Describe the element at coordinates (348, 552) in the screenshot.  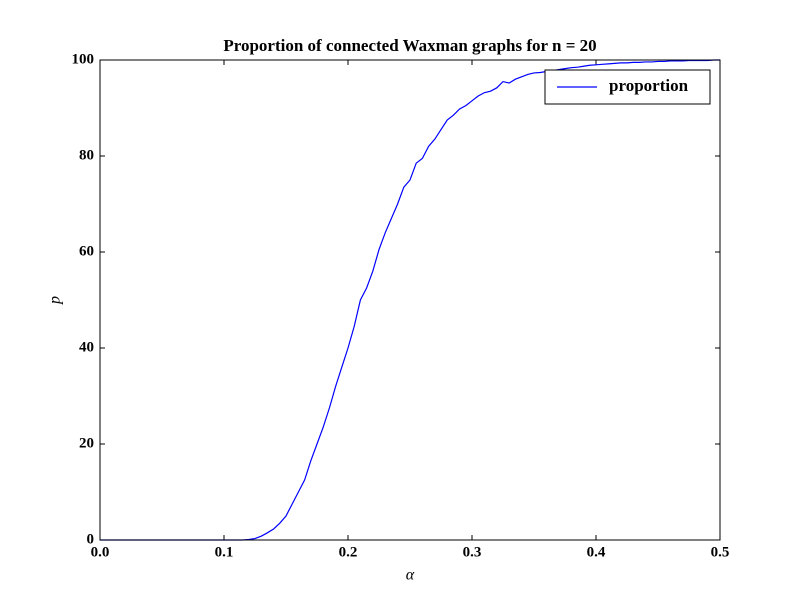
I see `x-tick-label: 0.2` at that location.